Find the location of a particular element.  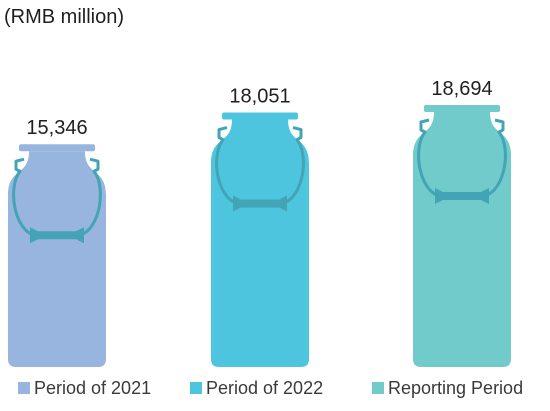

bar-reporting-period is located at coordinates (462, 236).